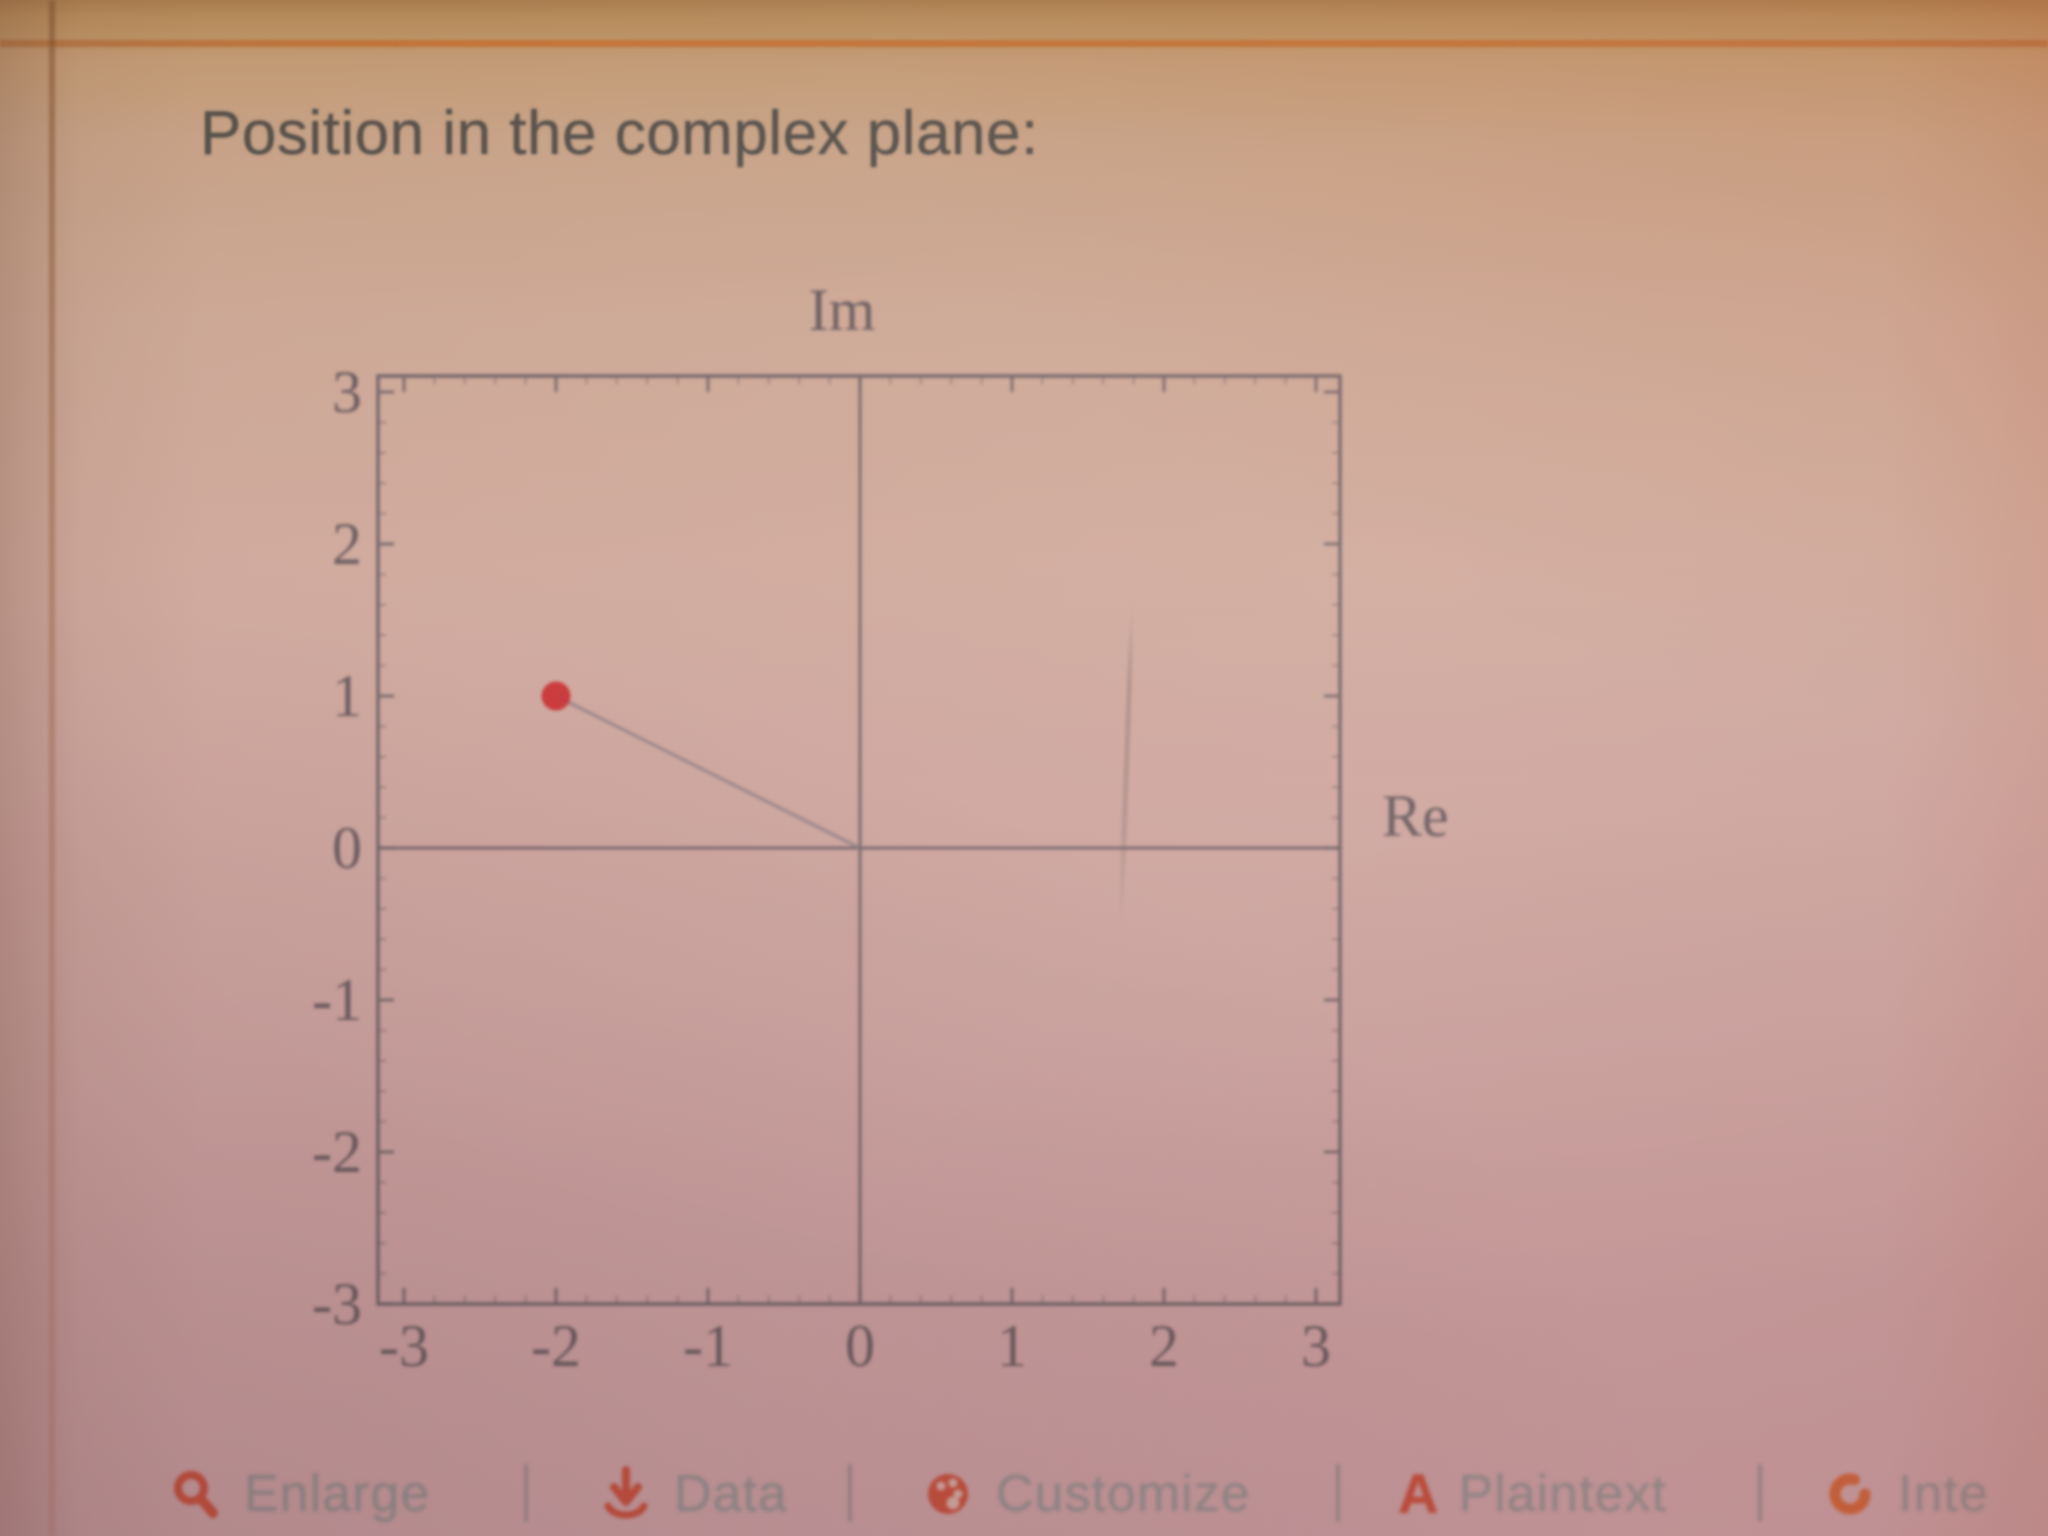 The height and width of the screenshot is (1536, 2048). Describe the element at coordinates (731, 1494) in the screenshot. I see `toolbar-link-label: Data` at that location.